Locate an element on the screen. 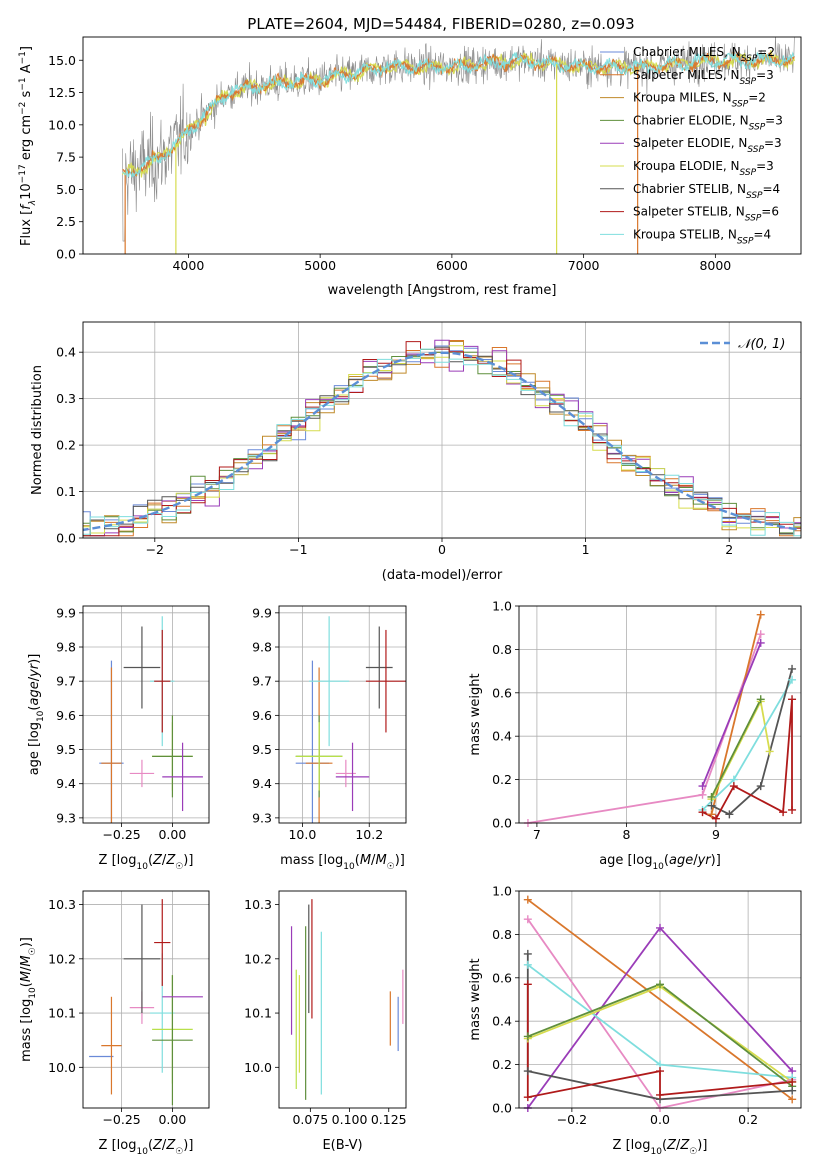  plot-area-weight_vs_age is located at coordinates (660, 718).